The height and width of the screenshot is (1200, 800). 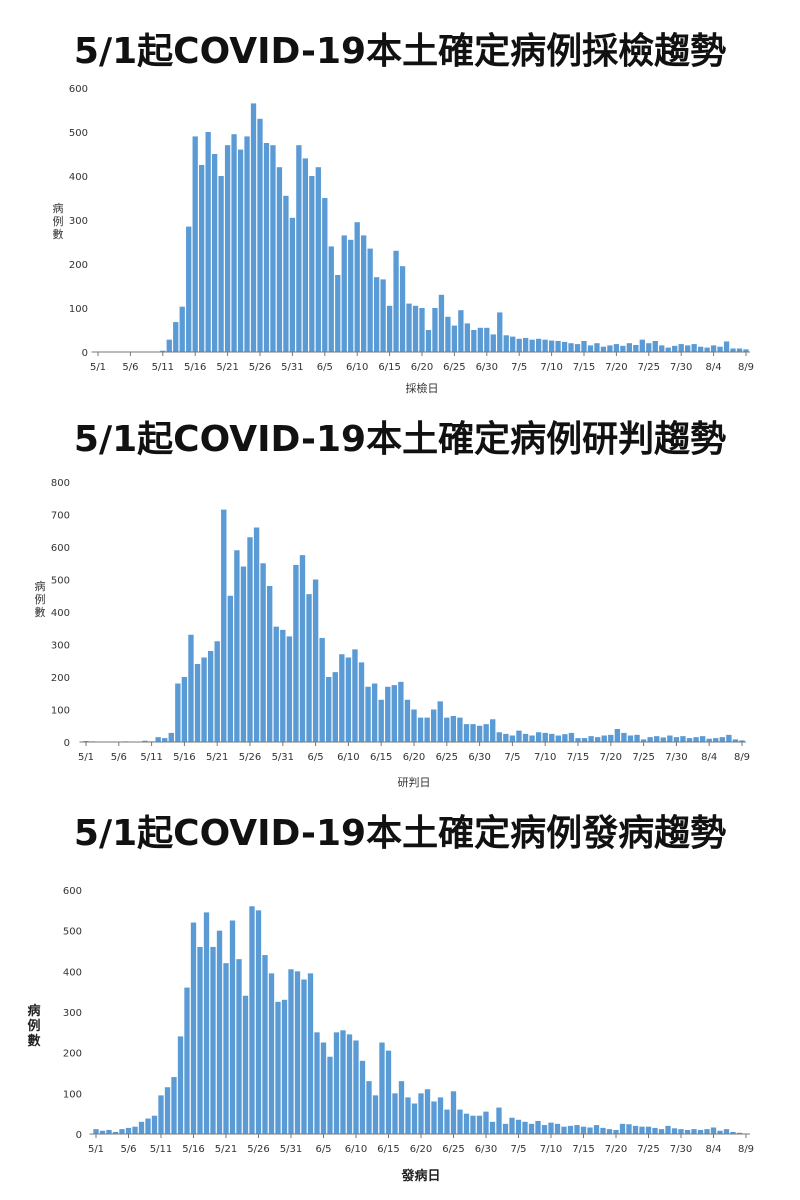 I want to click on x-tick-label: 7/20, so click(x=611, y=757).